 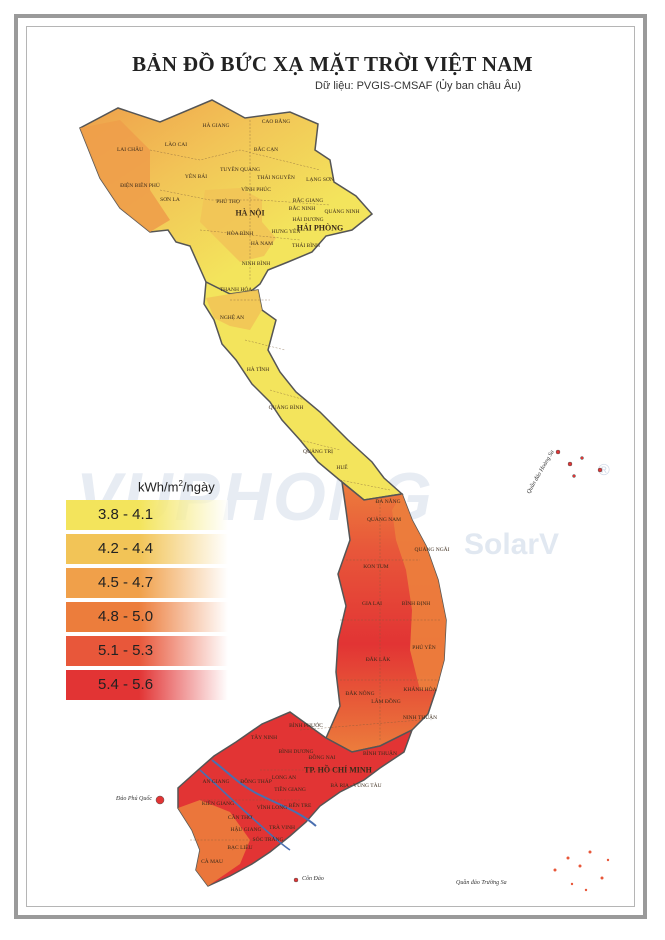 I want to click on province-label: BẮC GIANG, so click(x=308, y=201).